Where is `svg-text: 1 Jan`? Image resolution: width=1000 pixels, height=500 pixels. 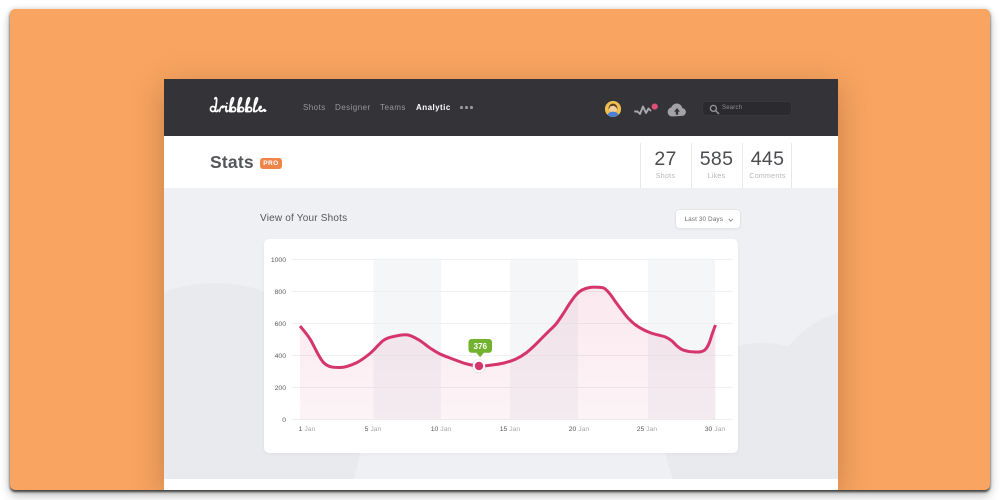
svg-text: 1 Jan is located at coordinates (307, 429).